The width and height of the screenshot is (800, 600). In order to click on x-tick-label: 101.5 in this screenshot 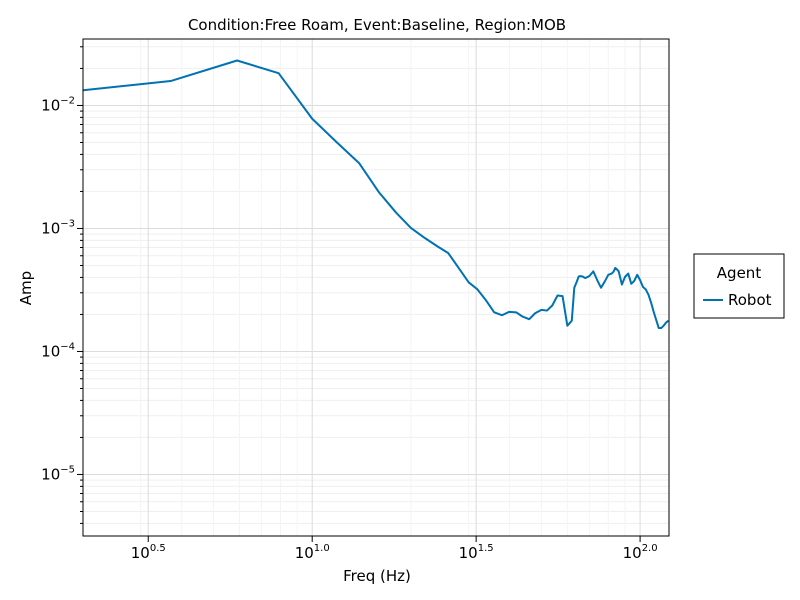, I will do `click(476, 552)`.